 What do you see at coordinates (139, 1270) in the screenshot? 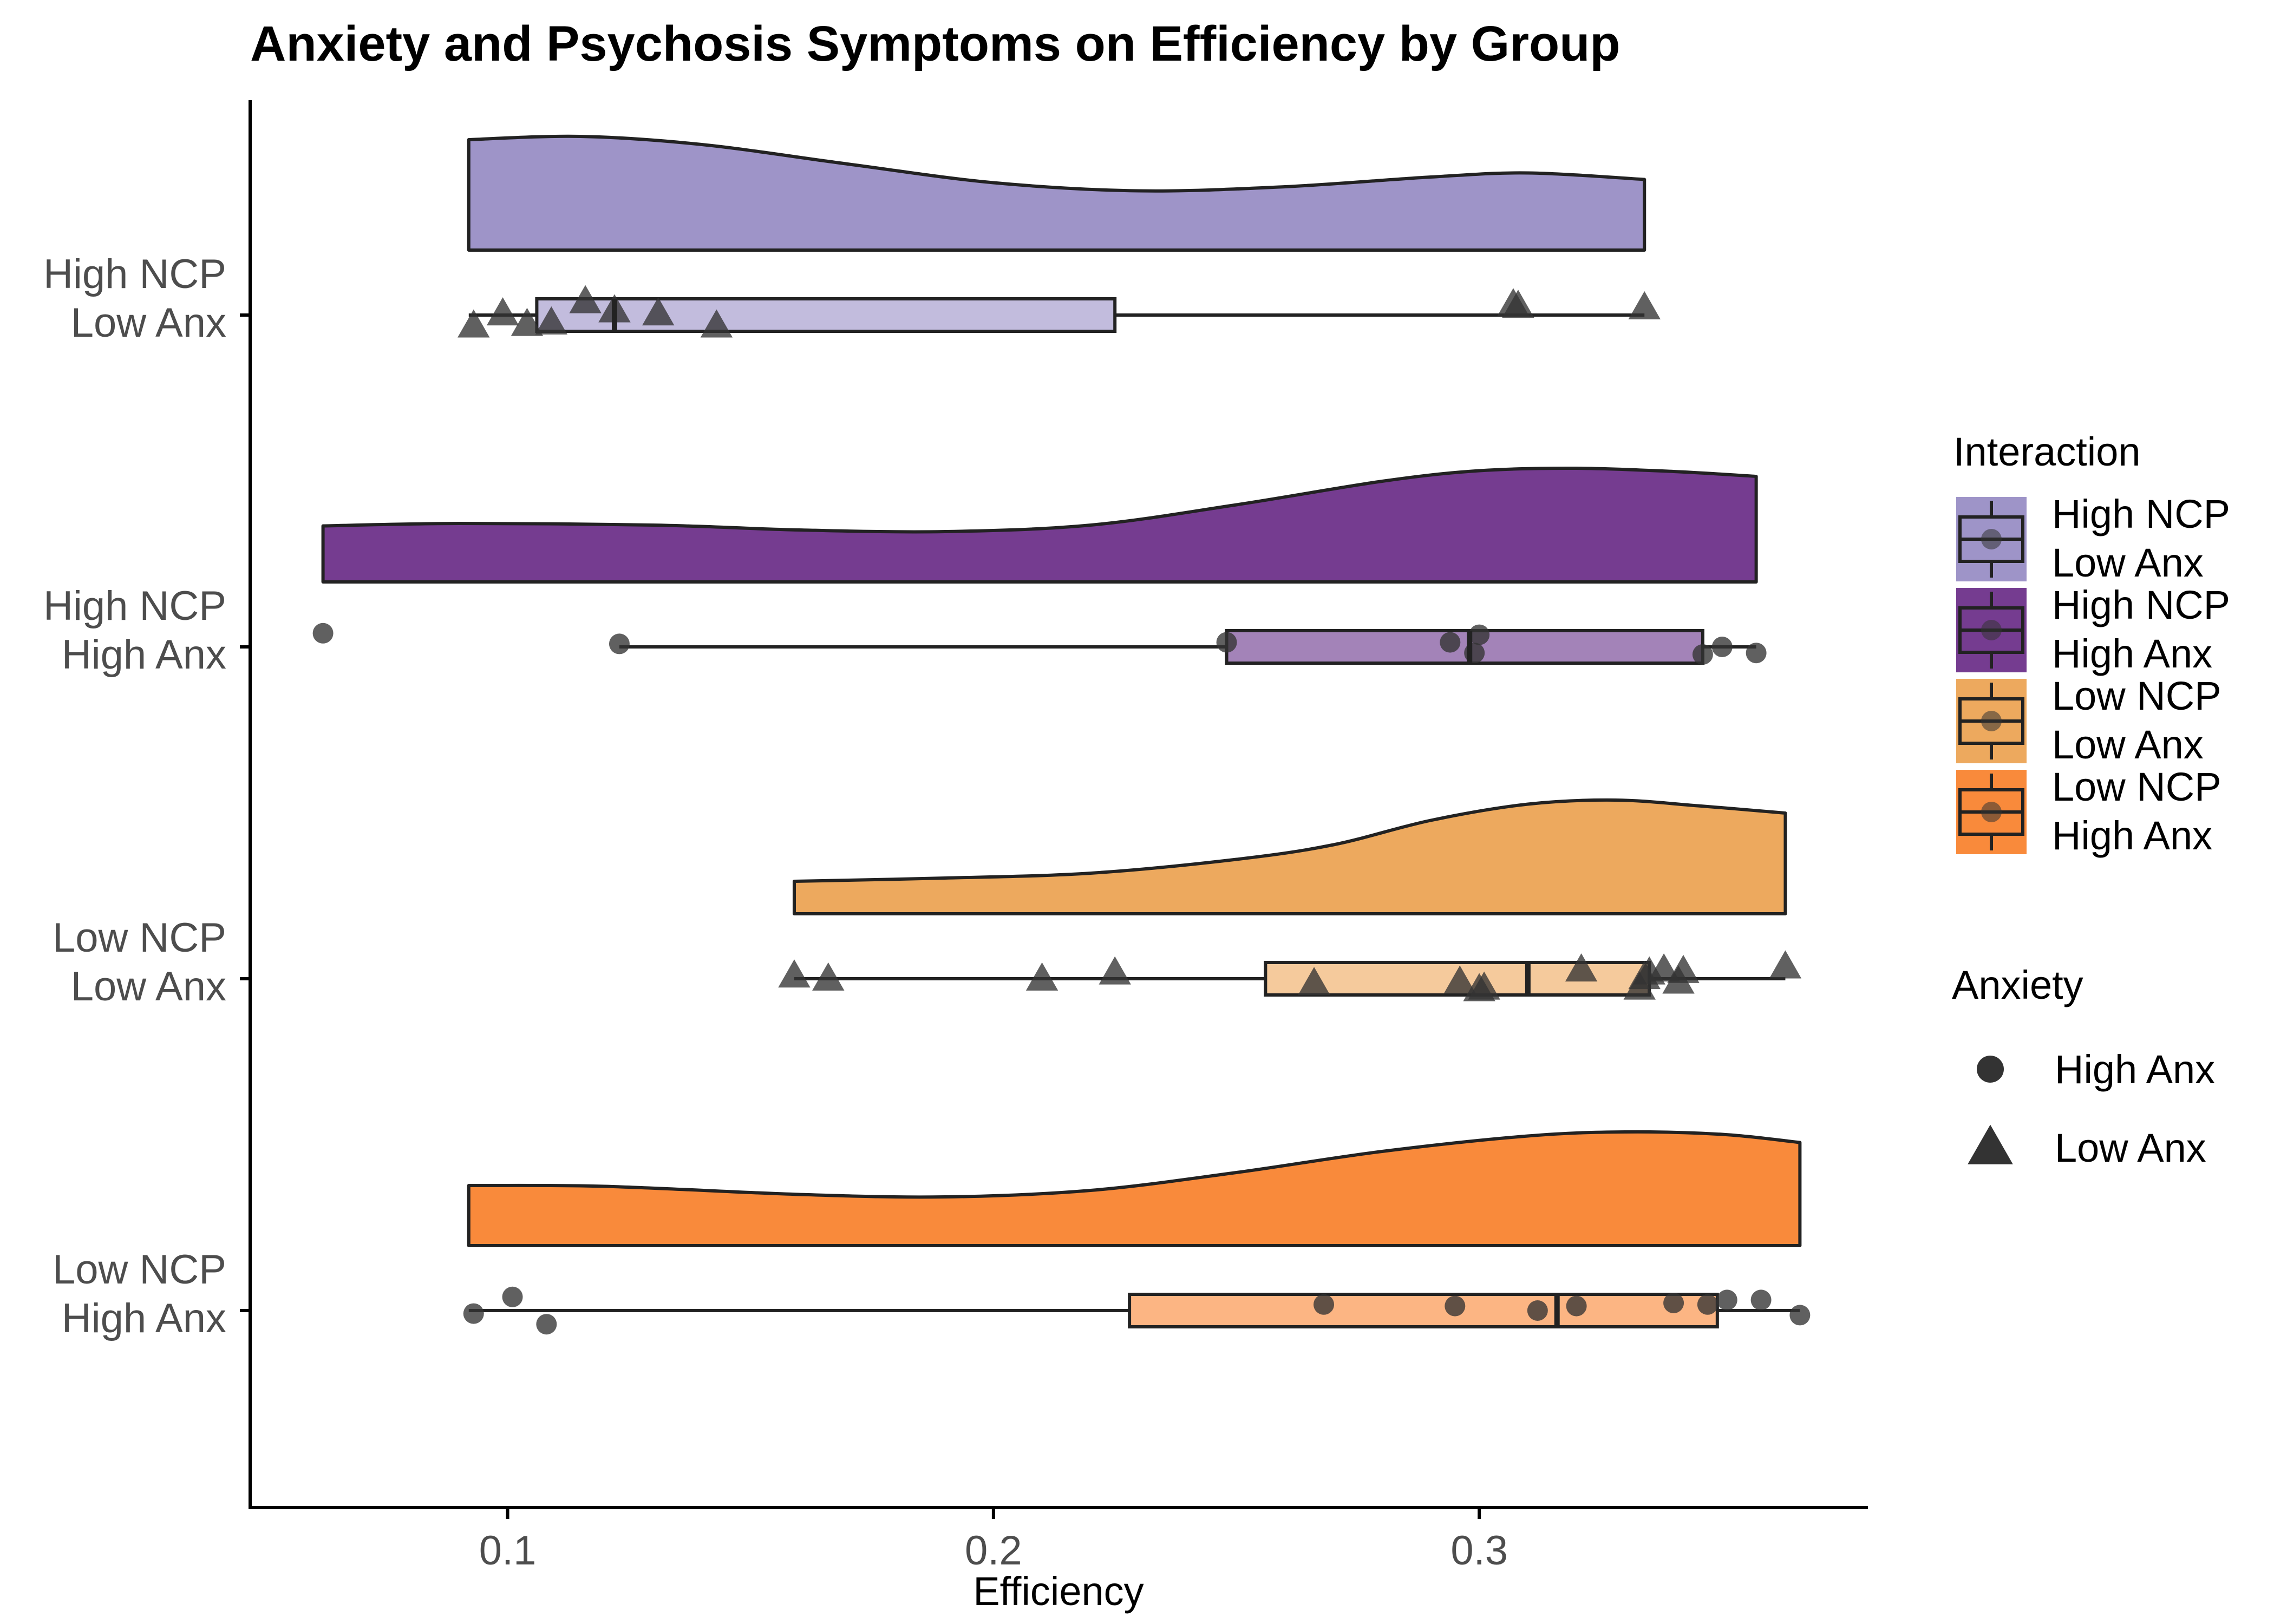
I see `y-tick-label-3-line1: Low NCP` at bounding box center [139, 1270].